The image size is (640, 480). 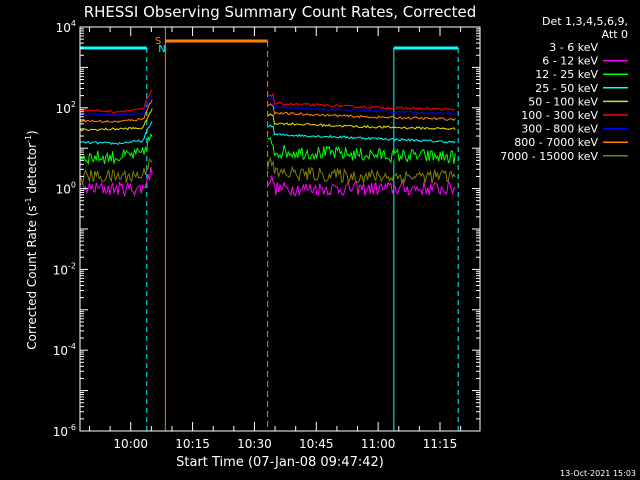 What do you see at coordinates (73, 23) in the screenshot?
I see `y-tick-exp: 4` at bounding box center [73, 23].